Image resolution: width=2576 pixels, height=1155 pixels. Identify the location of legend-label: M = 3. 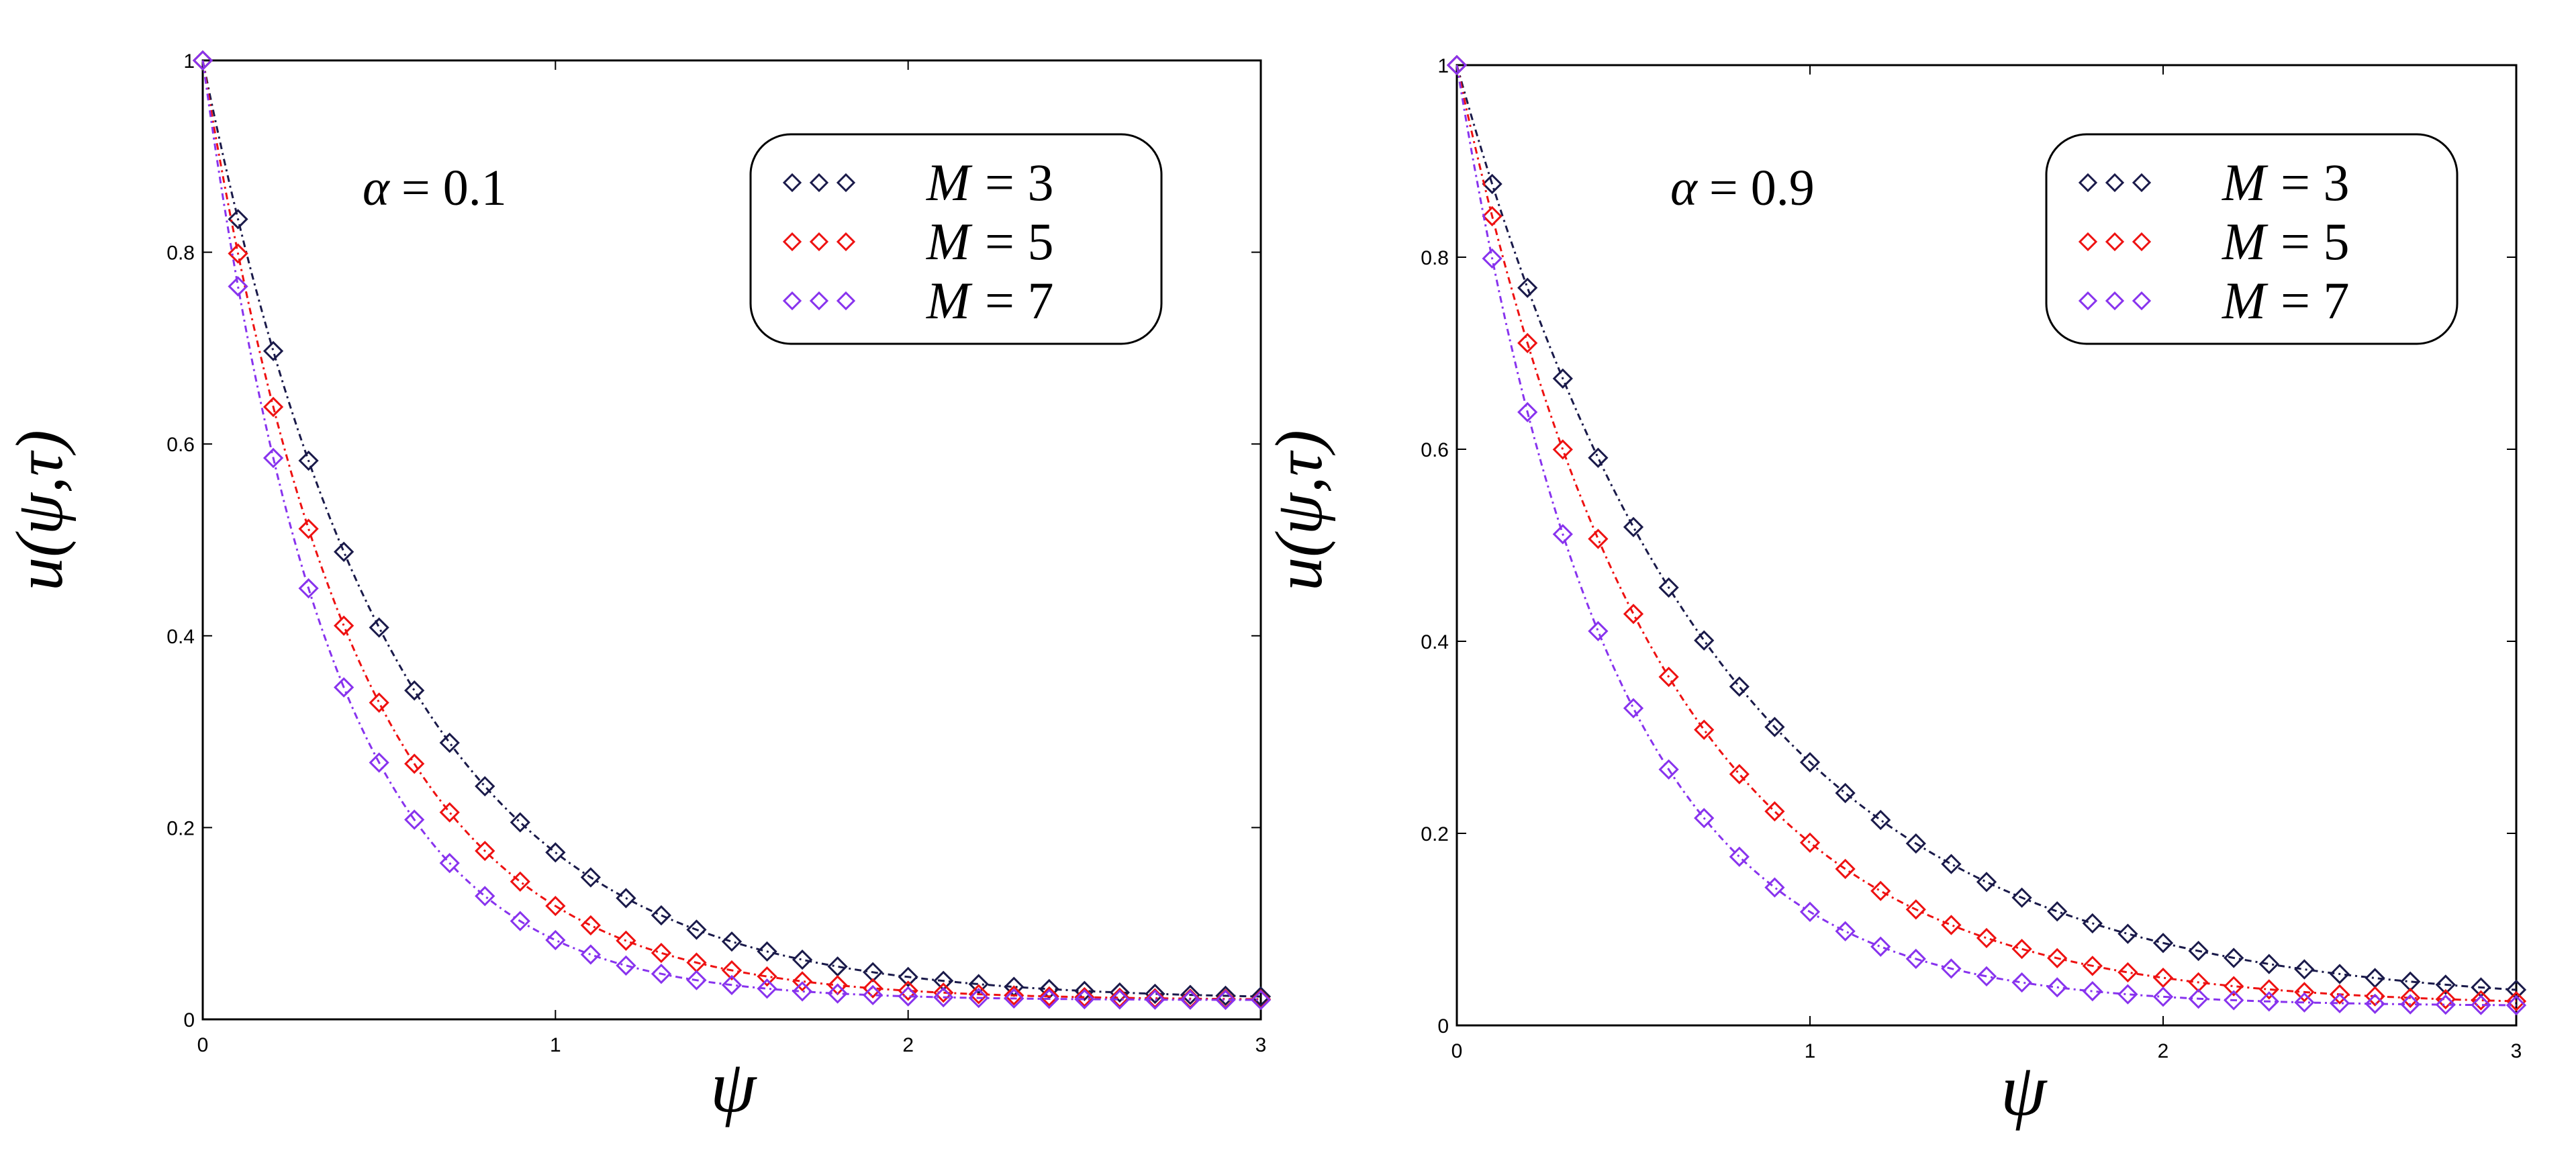
(989, 182).